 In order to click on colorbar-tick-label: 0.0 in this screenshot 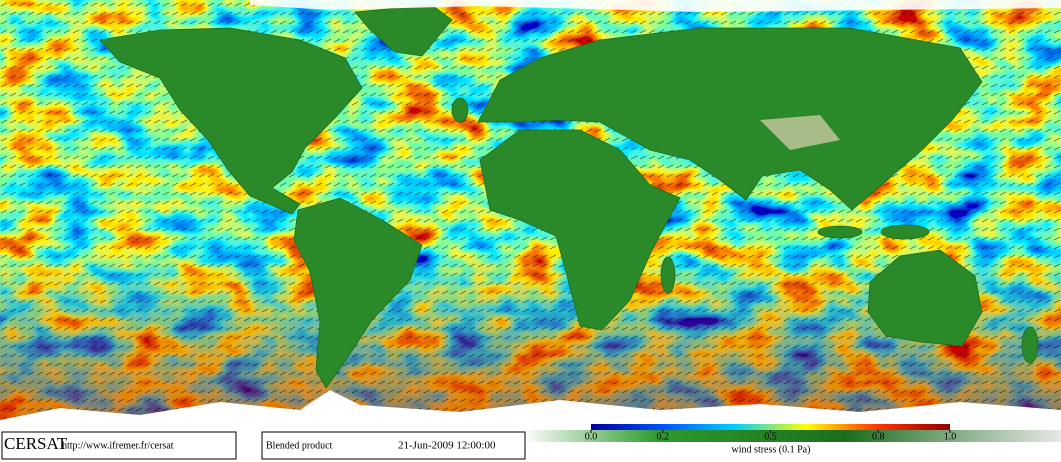, I will do `click(591, 436)`.